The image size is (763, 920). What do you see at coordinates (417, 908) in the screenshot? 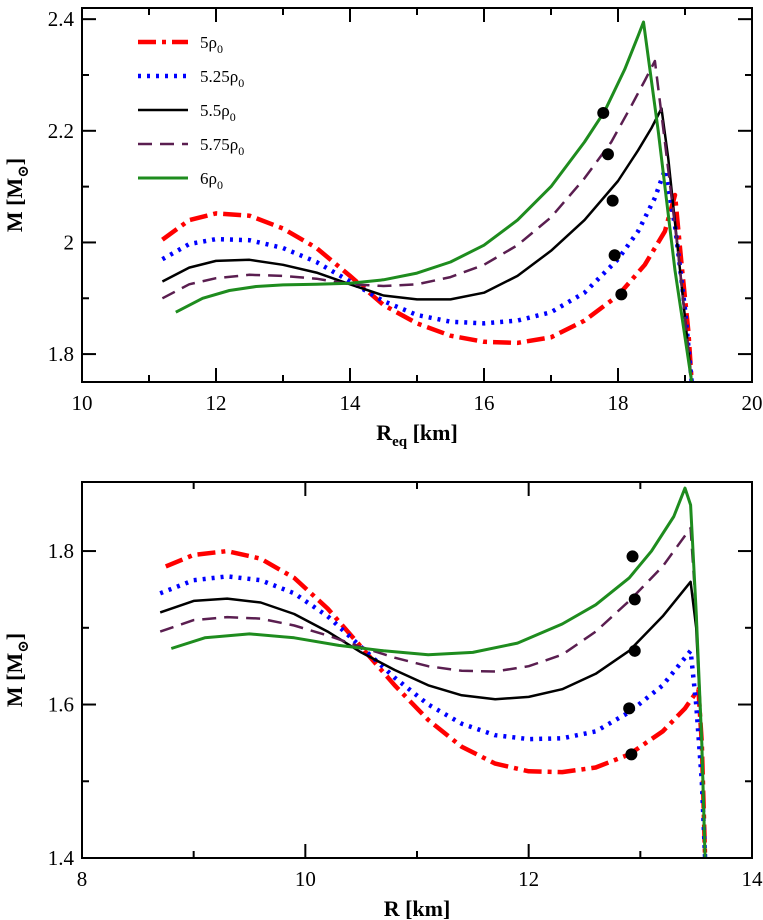
I see `x-axis-title: R [km]` at bounding box center [417, 908].